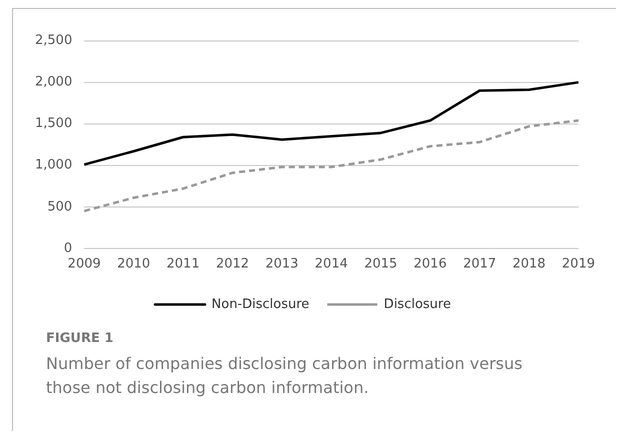  What do you see at coordinates (53, 165) in the screenshot?
I see `y-tick-label: 1,000` at bounding box center [53, 165].